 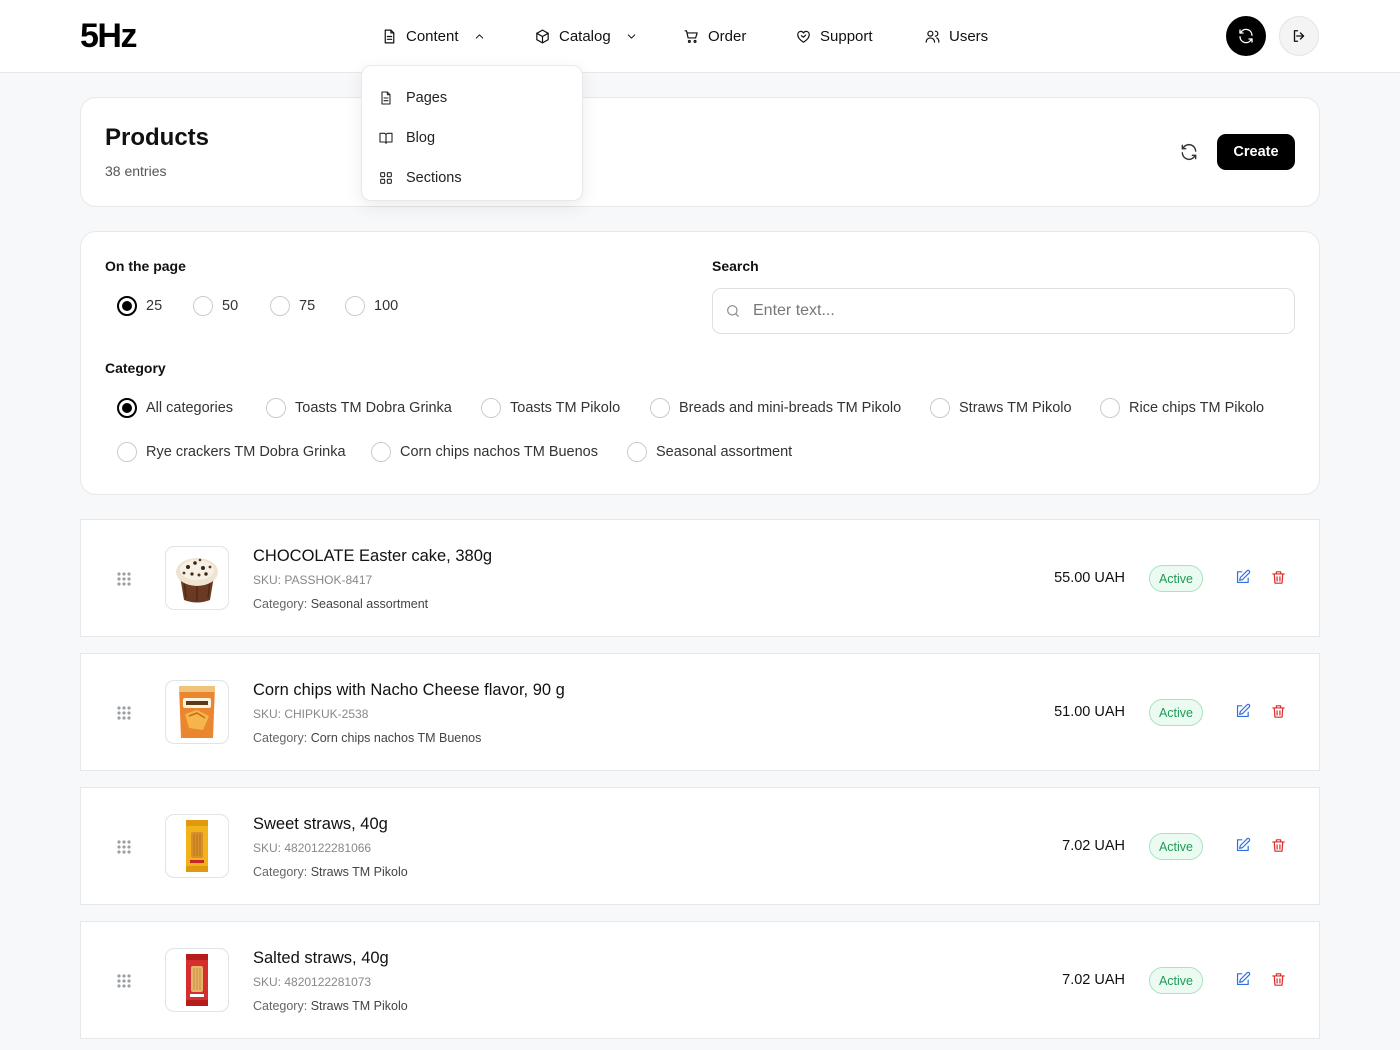 I want to click on menu-item-label: Blog, so click(x=421, y=138).